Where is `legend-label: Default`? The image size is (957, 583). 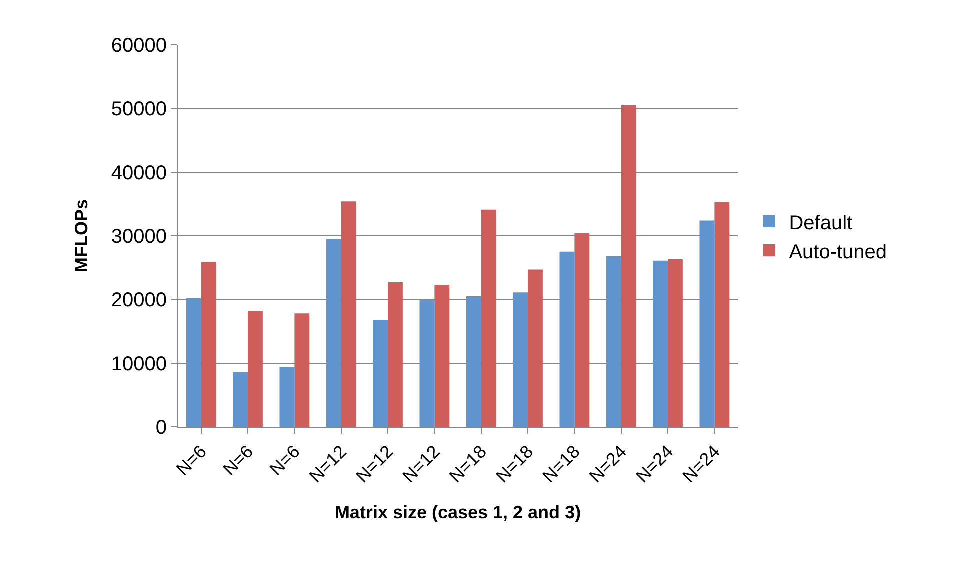 legend-label: Default is located at coordinates (821, 223).